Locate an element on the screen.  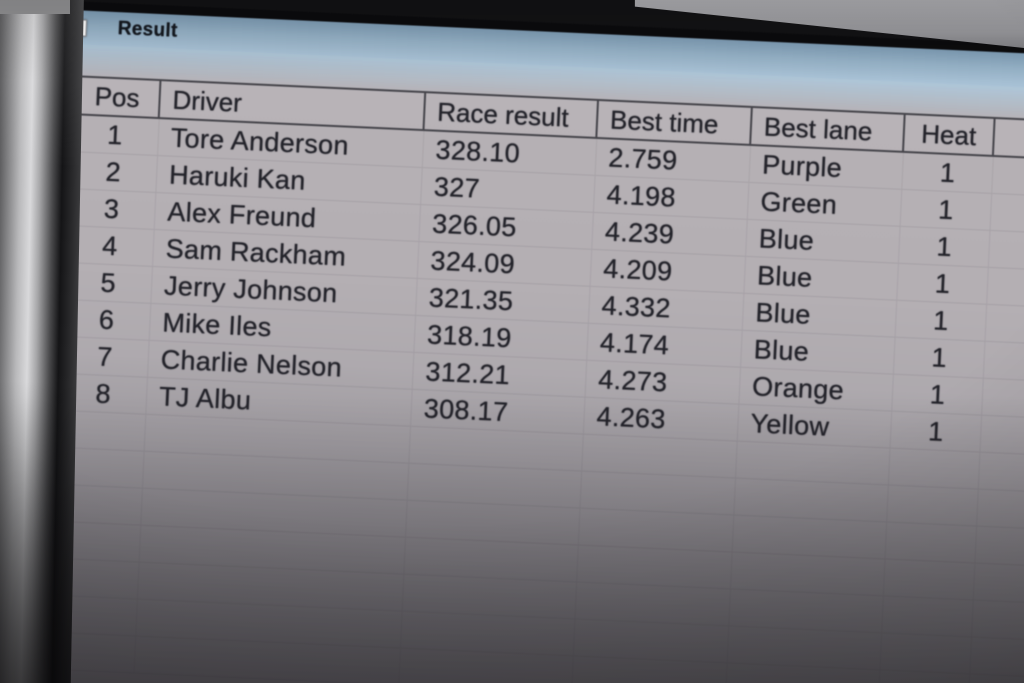
monitor-bezel-top-left is located at coordinates (35, 7).